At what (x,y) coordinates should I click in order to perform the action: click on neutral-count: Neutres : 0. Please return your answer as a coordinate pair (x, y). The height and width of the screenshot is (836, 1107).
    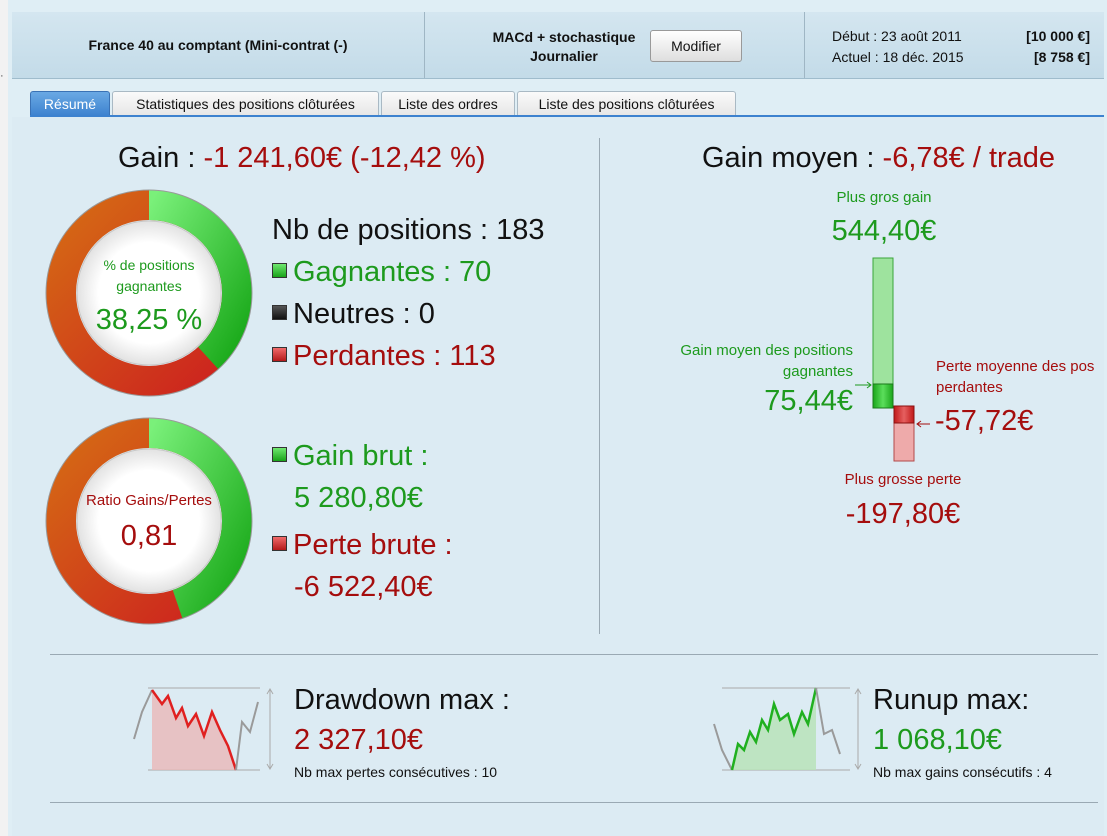
    Looking at the image, I should click on (364, 314).